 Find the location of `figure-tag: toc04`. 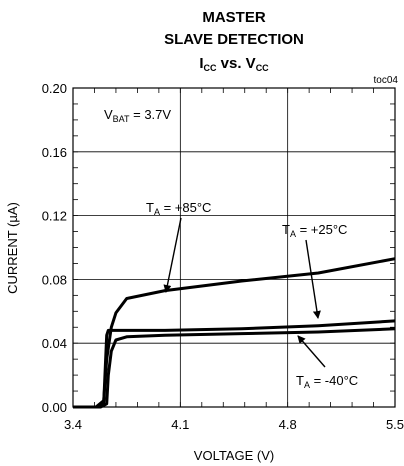

figure-tag: toc04 is located at coordinates (386, 80).